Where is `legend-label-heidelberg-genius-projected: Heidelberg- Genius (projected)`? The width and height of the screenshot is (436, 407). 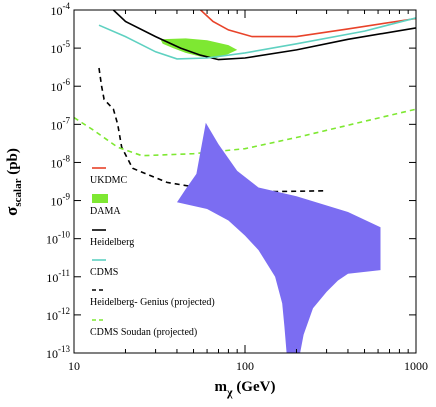 legend-label-heidelberg-genius-projected: Heidelberg- Genius (projected) is located at coordinates (152, 302).